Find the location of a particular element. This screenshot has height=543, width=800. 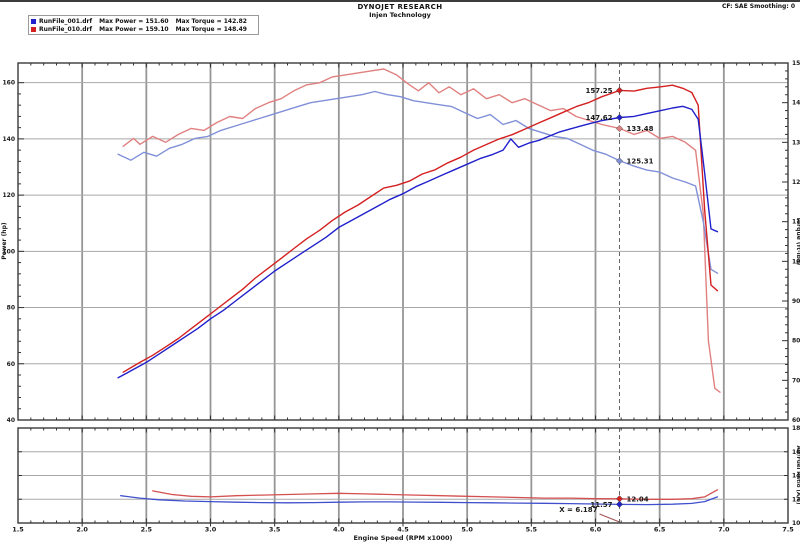

legend-max-power: Max Power = 159.10 is located at coordinates (134, 29).